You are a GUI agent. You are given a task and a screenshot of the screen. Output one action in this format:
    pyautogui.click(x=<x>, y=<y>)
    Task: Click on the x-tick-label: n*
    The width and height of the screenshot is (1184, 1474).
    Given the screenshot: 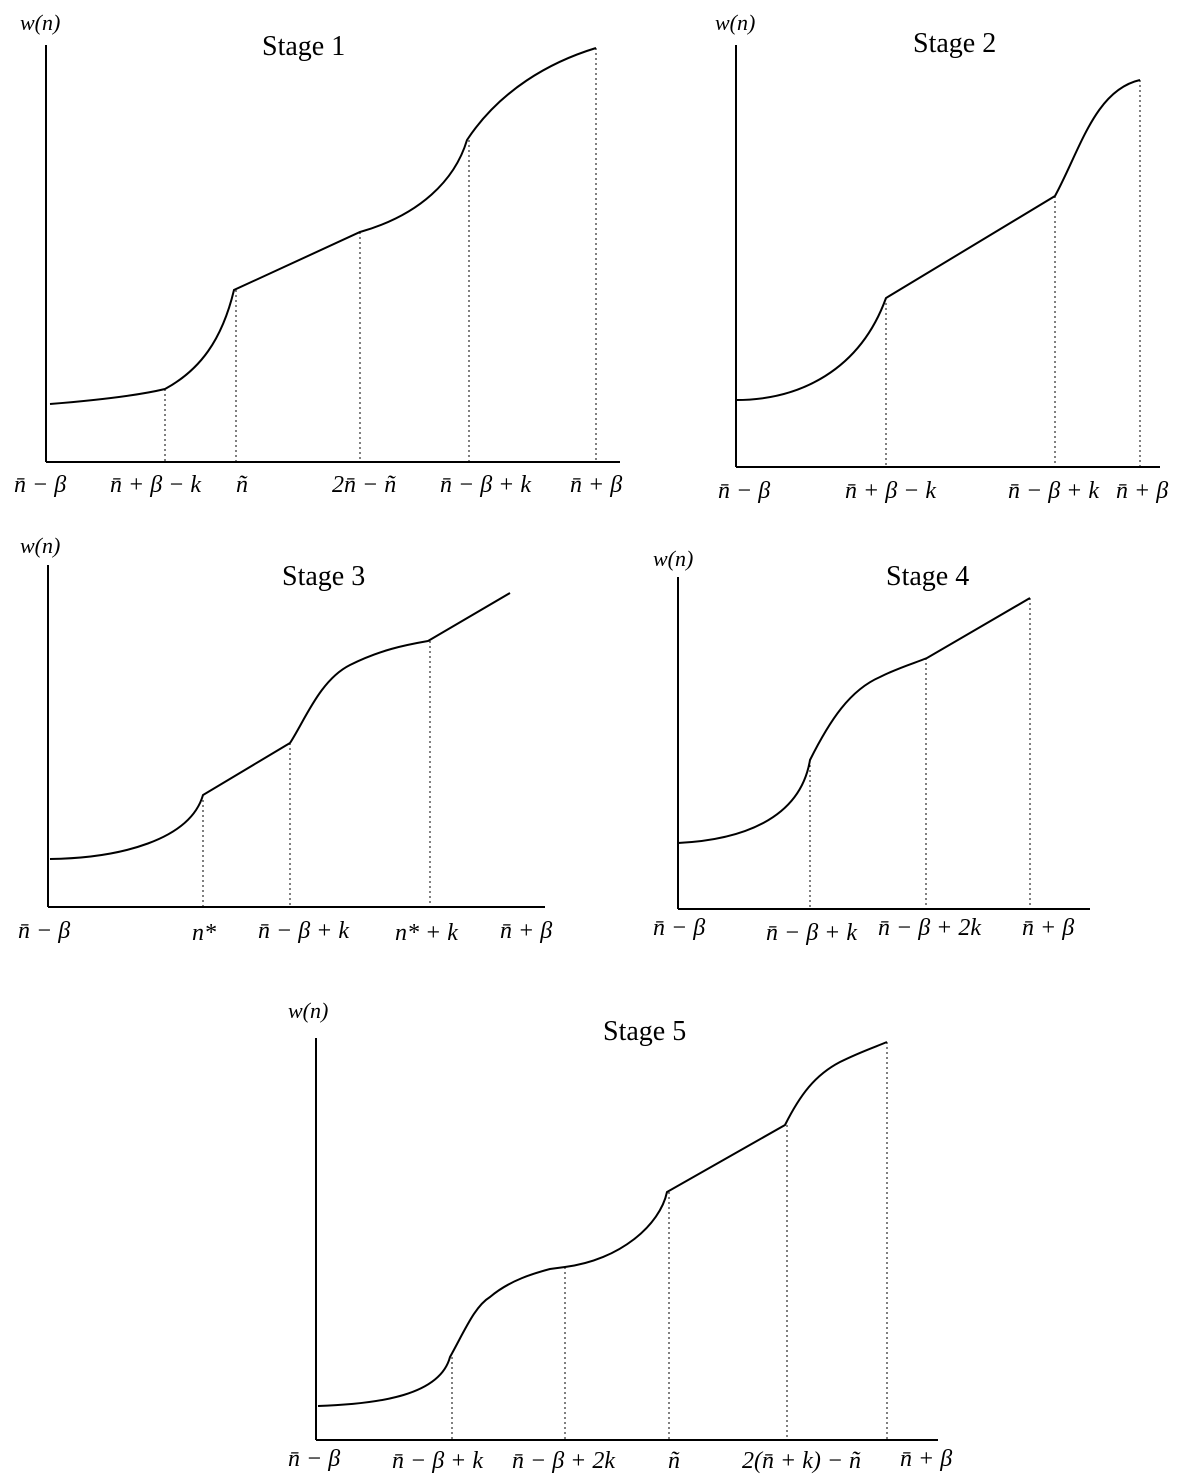 What is the action you would take?
    pyautogui.click(x=204, y=933)
    